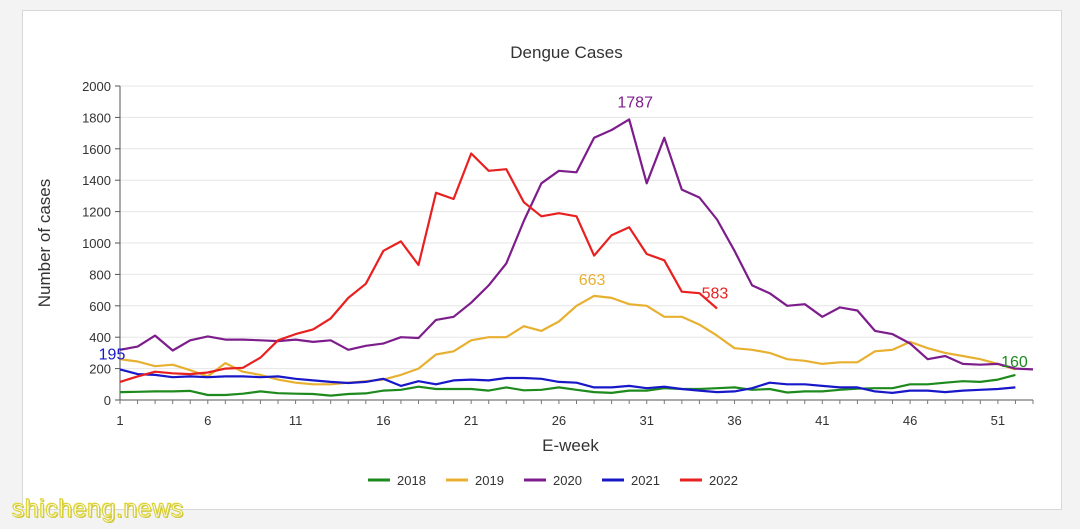 This screenshot has height=529, width=1080. I want to click on x-tick-label-6: 6, so click(207, 420).